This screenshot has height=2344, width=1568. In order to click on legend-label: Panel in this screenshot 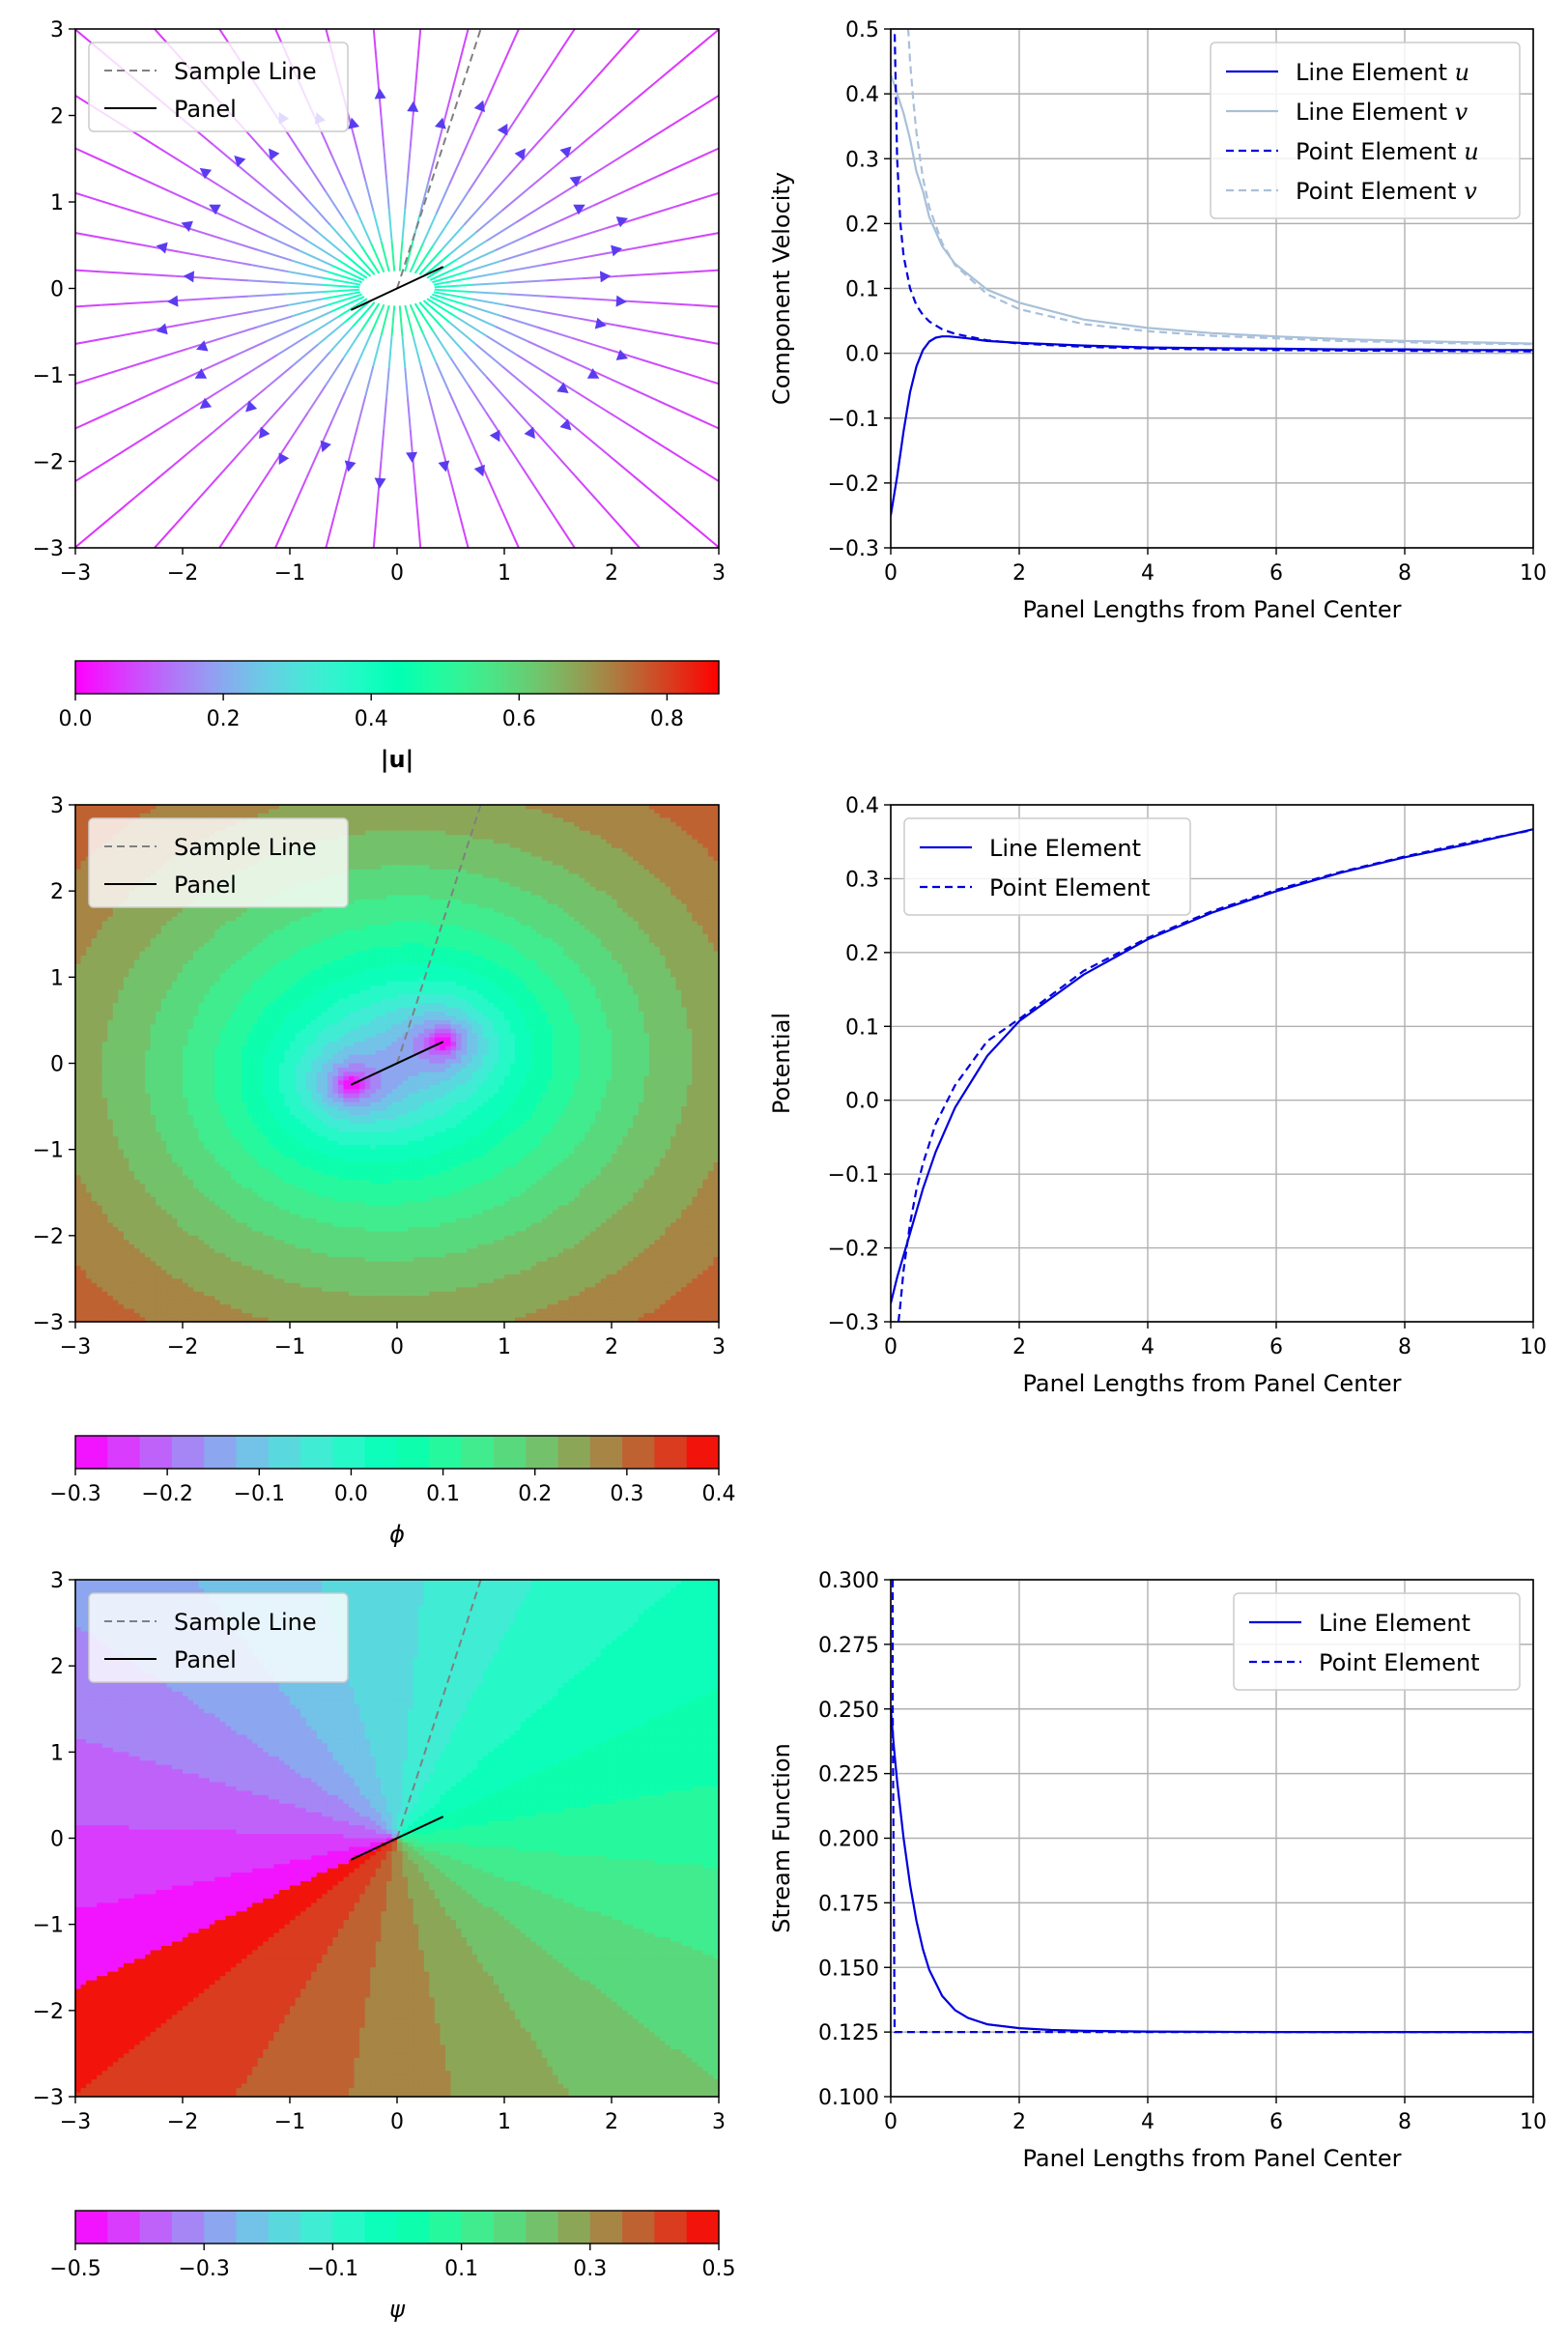, I will do `click(205, 109)`.